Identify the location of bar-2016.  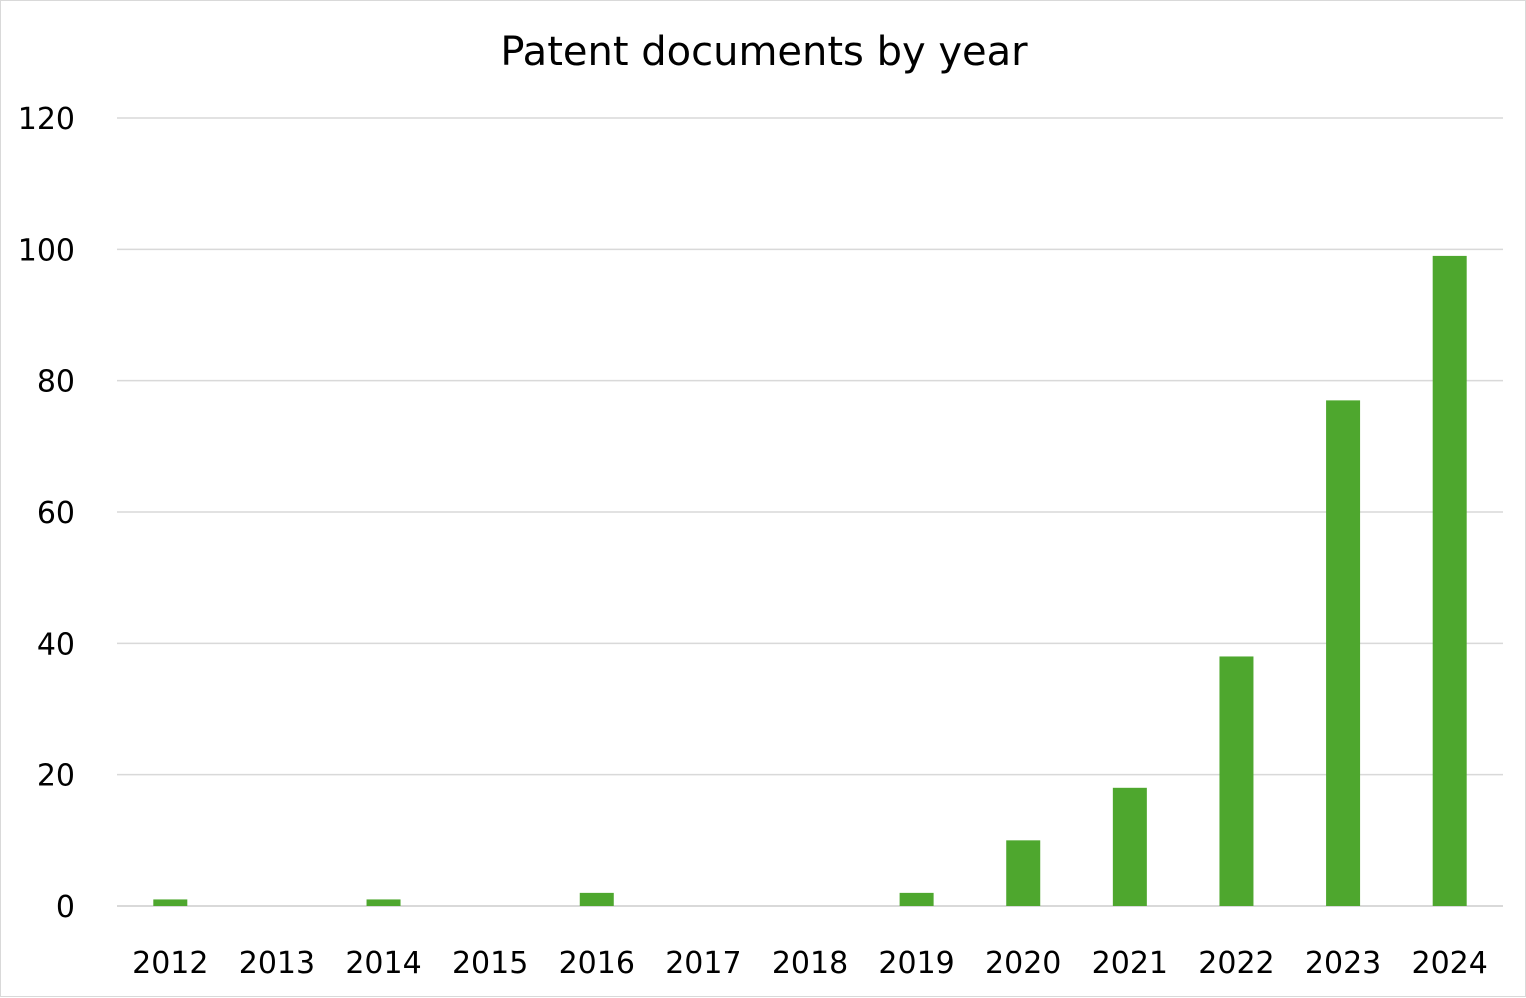
(596, 899).